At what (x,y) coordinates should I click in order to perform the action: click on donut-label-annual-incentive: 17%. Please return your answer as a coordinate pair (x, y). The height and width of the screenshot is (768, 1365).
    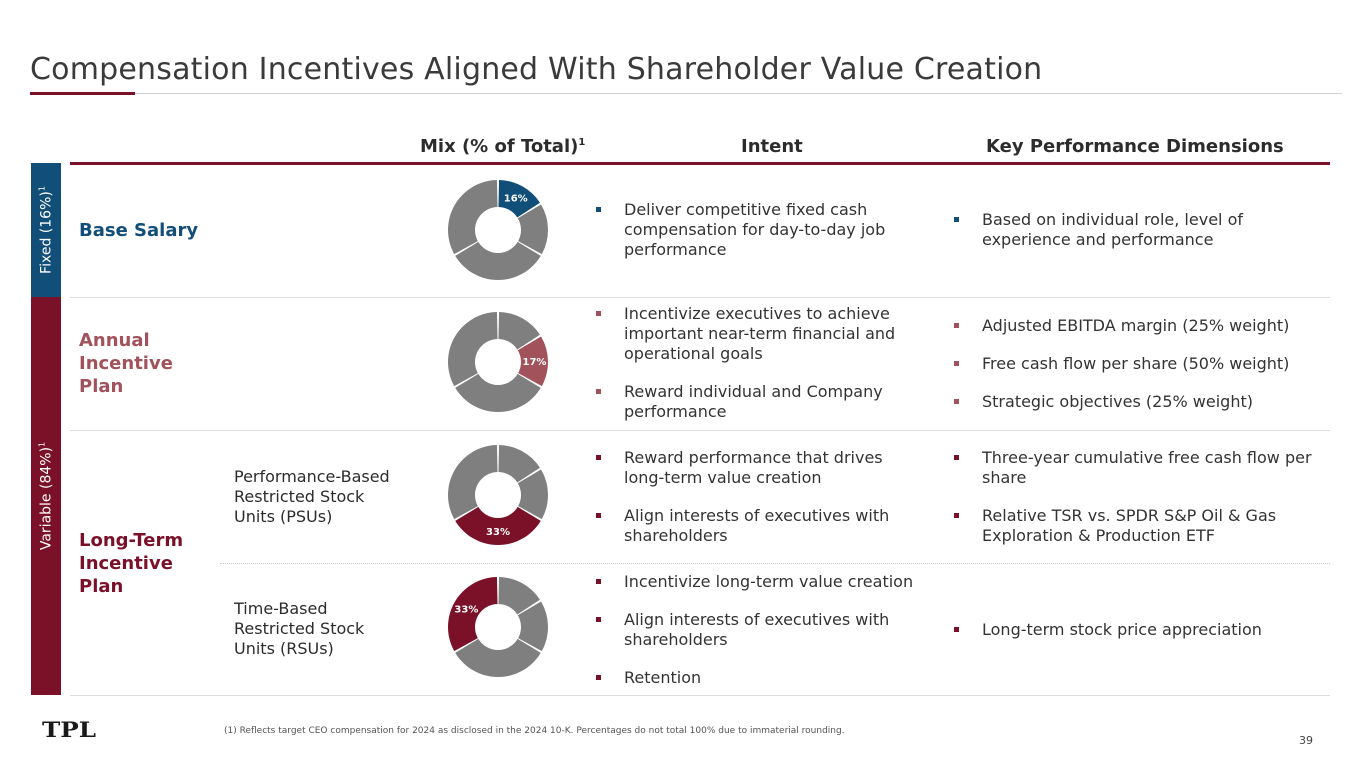
    Looking at the image, I should click on (535, 362).